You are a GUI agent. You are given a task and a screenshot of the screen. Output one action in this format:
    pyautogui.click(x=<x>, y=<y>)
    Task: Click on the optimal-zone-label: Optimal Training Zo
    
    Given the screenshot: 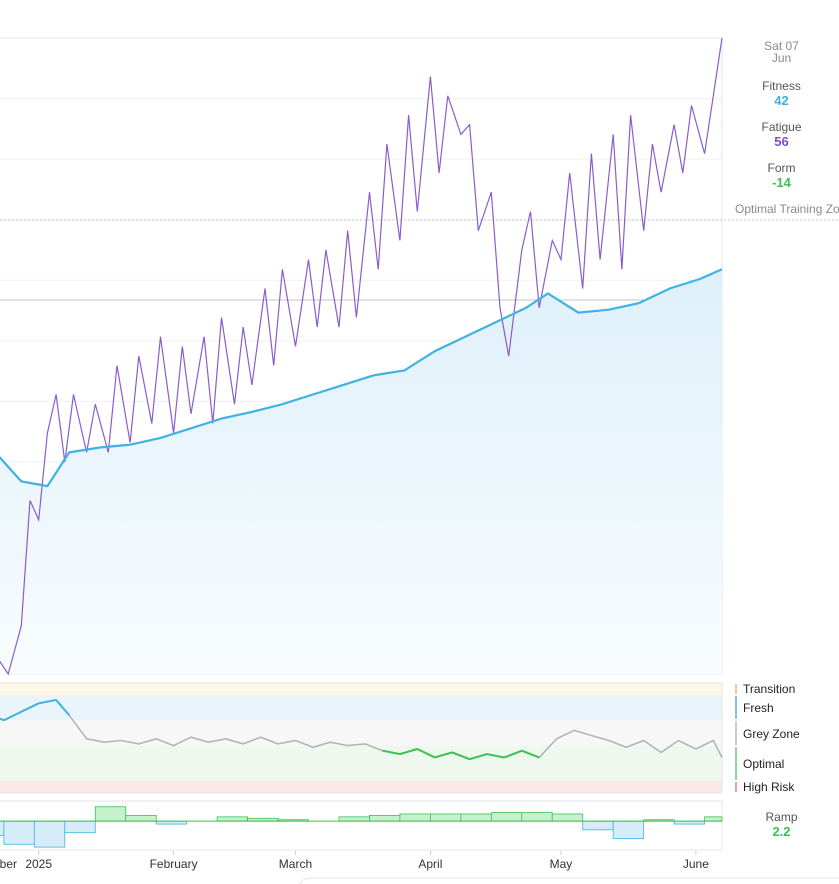 What is the action you would take?
    pyautogui.click(x=787, y=209)
    